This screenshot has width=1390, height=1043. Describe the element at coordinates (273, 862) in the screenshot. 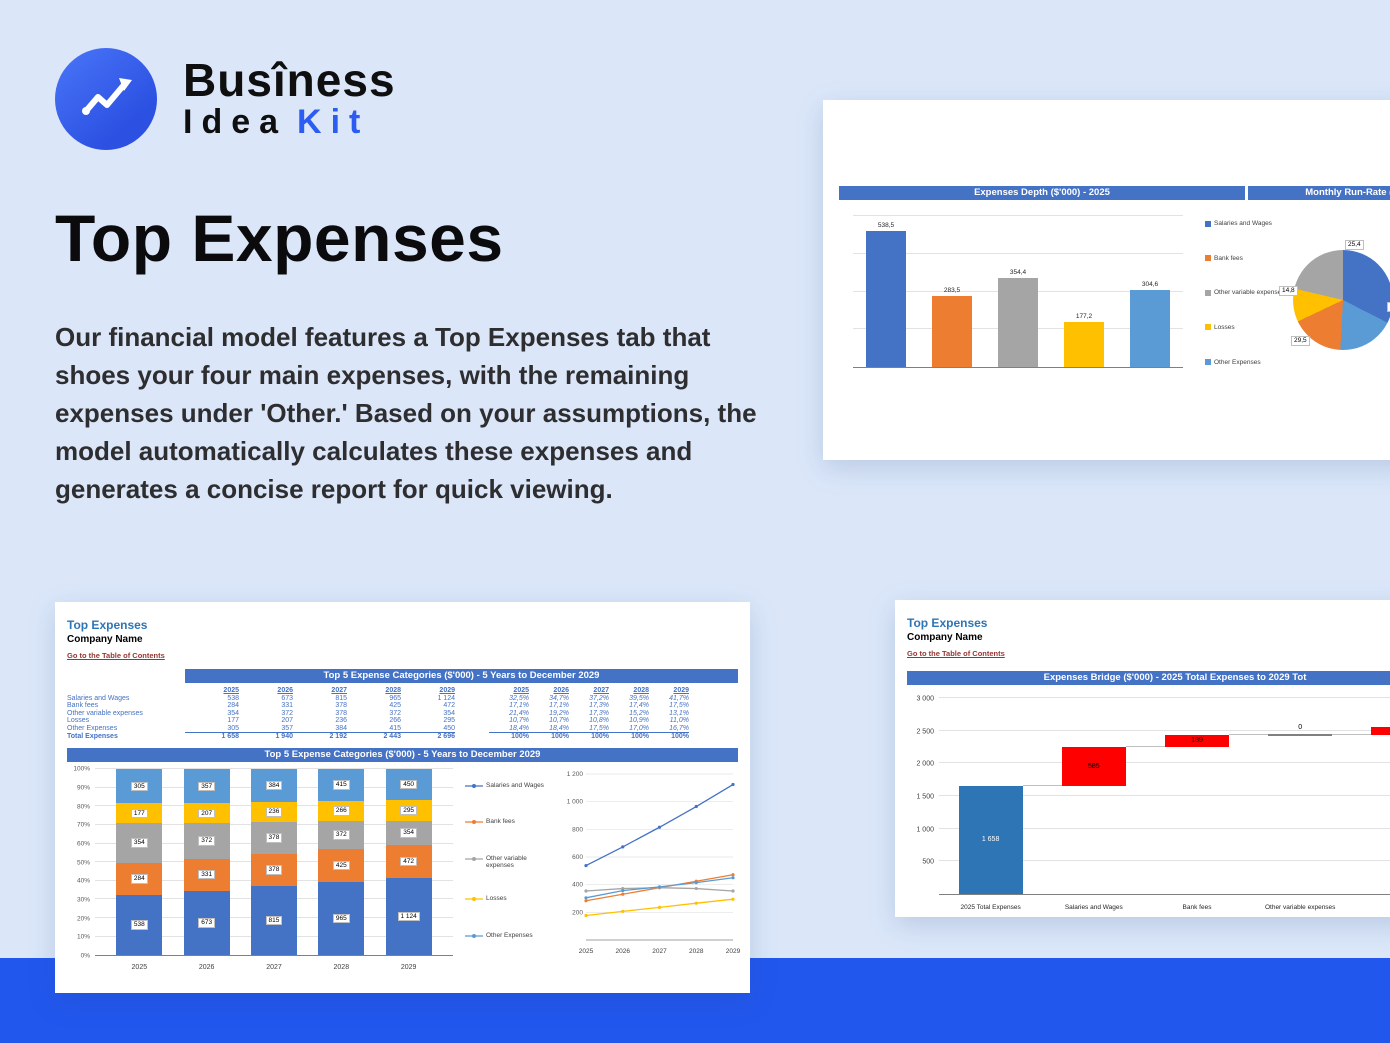

I see `stacked-column: 384 236 378 378 815` at that location.